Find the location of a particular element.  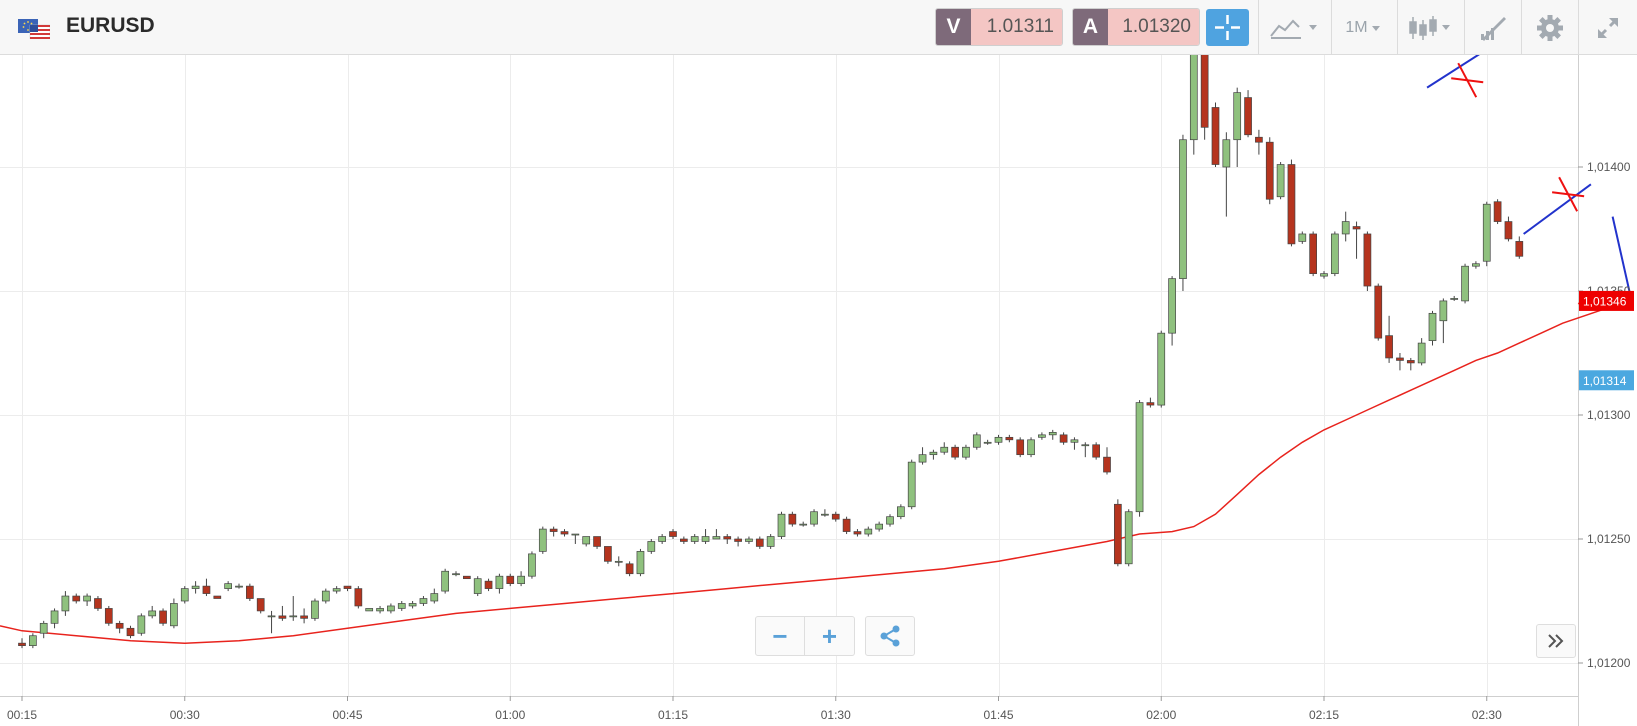

x-tick-label: 02:00 is located at coordinates (1161, 715).